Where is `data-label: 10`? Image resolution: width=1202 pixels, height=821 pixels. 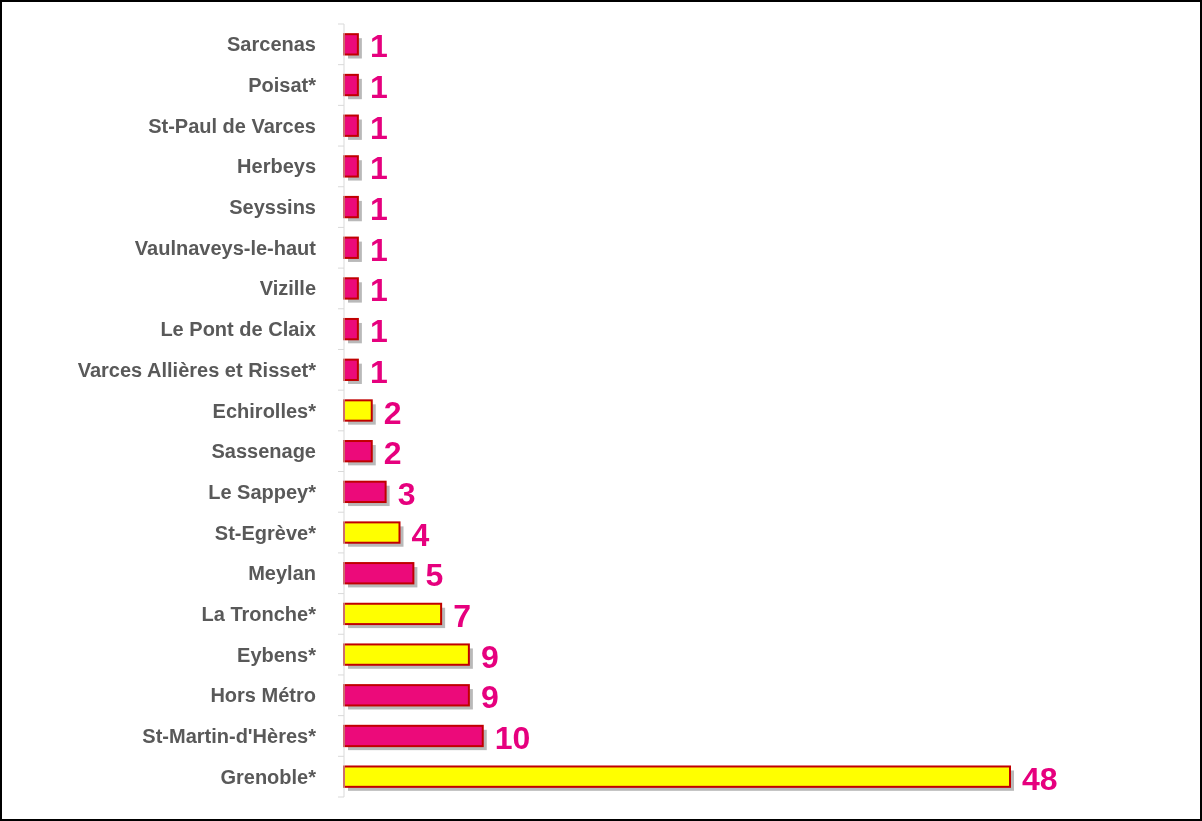
data-label: 10 is located at coordinates (512, 737).